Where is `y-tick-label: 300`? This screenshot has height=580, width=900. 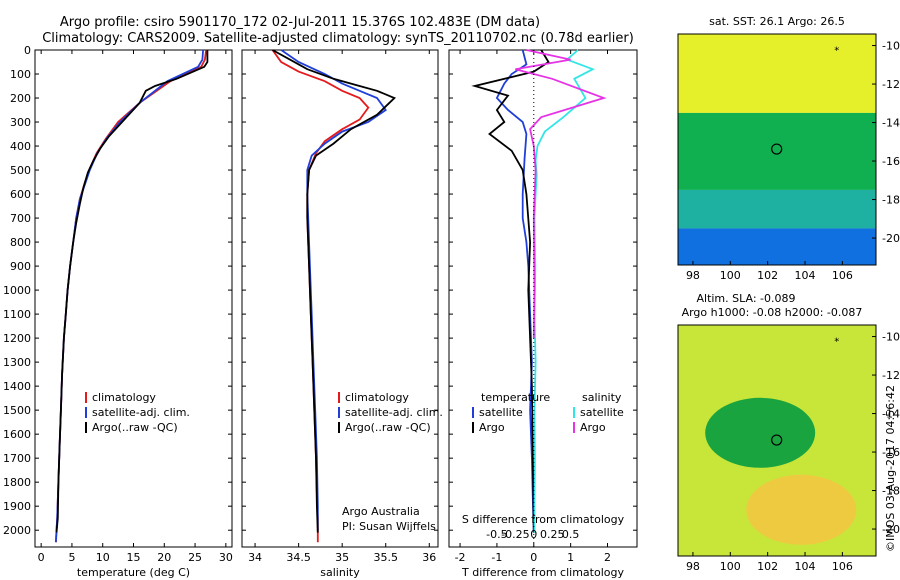 y-tick-label: 300 is located at coordinates (20, 122).